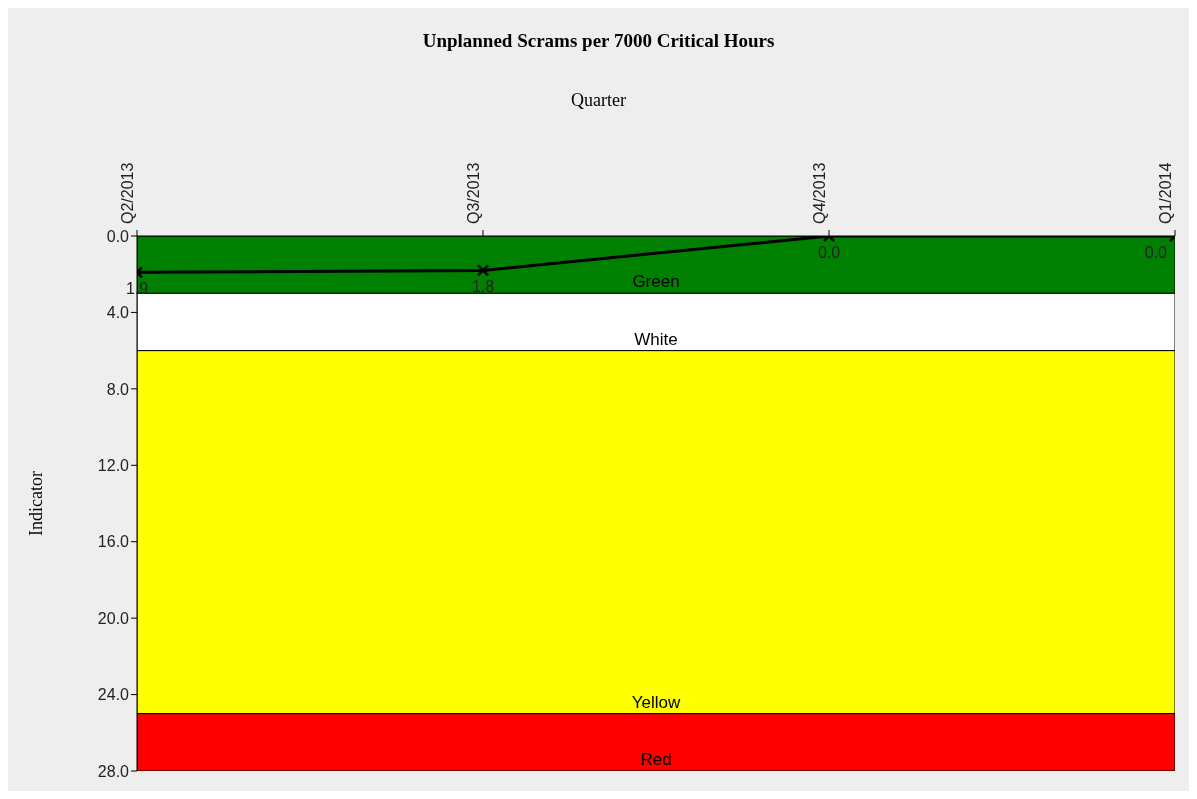 The height and width of the screenshot is (799, 1197). What do you see at coordinates (118, 313) in the screenshot?
I see `y-tick-label: 4.0` at bounding box center [118, 313].